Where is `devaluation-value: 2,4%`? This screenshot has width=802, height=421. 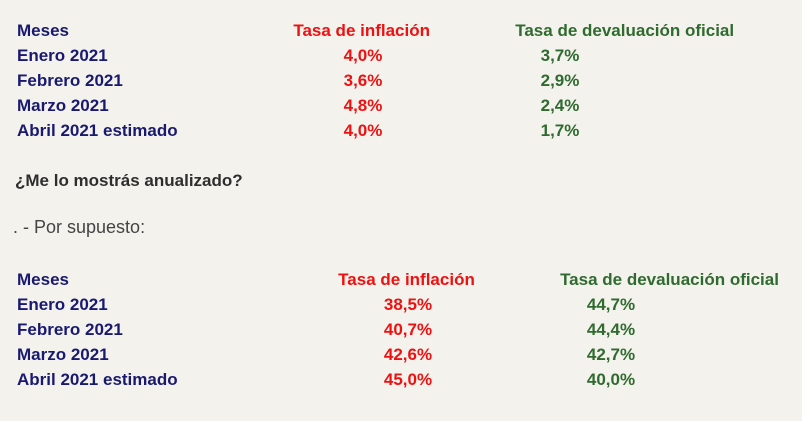 devaluation-value: 2,4% is located at coordinates (560, 105).